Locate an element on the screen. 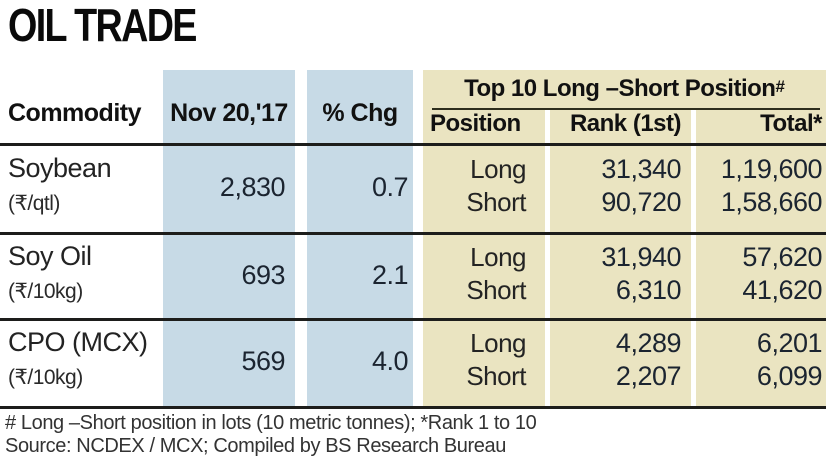 The width and height of the screenshot is (826, 465). rank-long-value: 31,940 is located at coordinates (641, 257).